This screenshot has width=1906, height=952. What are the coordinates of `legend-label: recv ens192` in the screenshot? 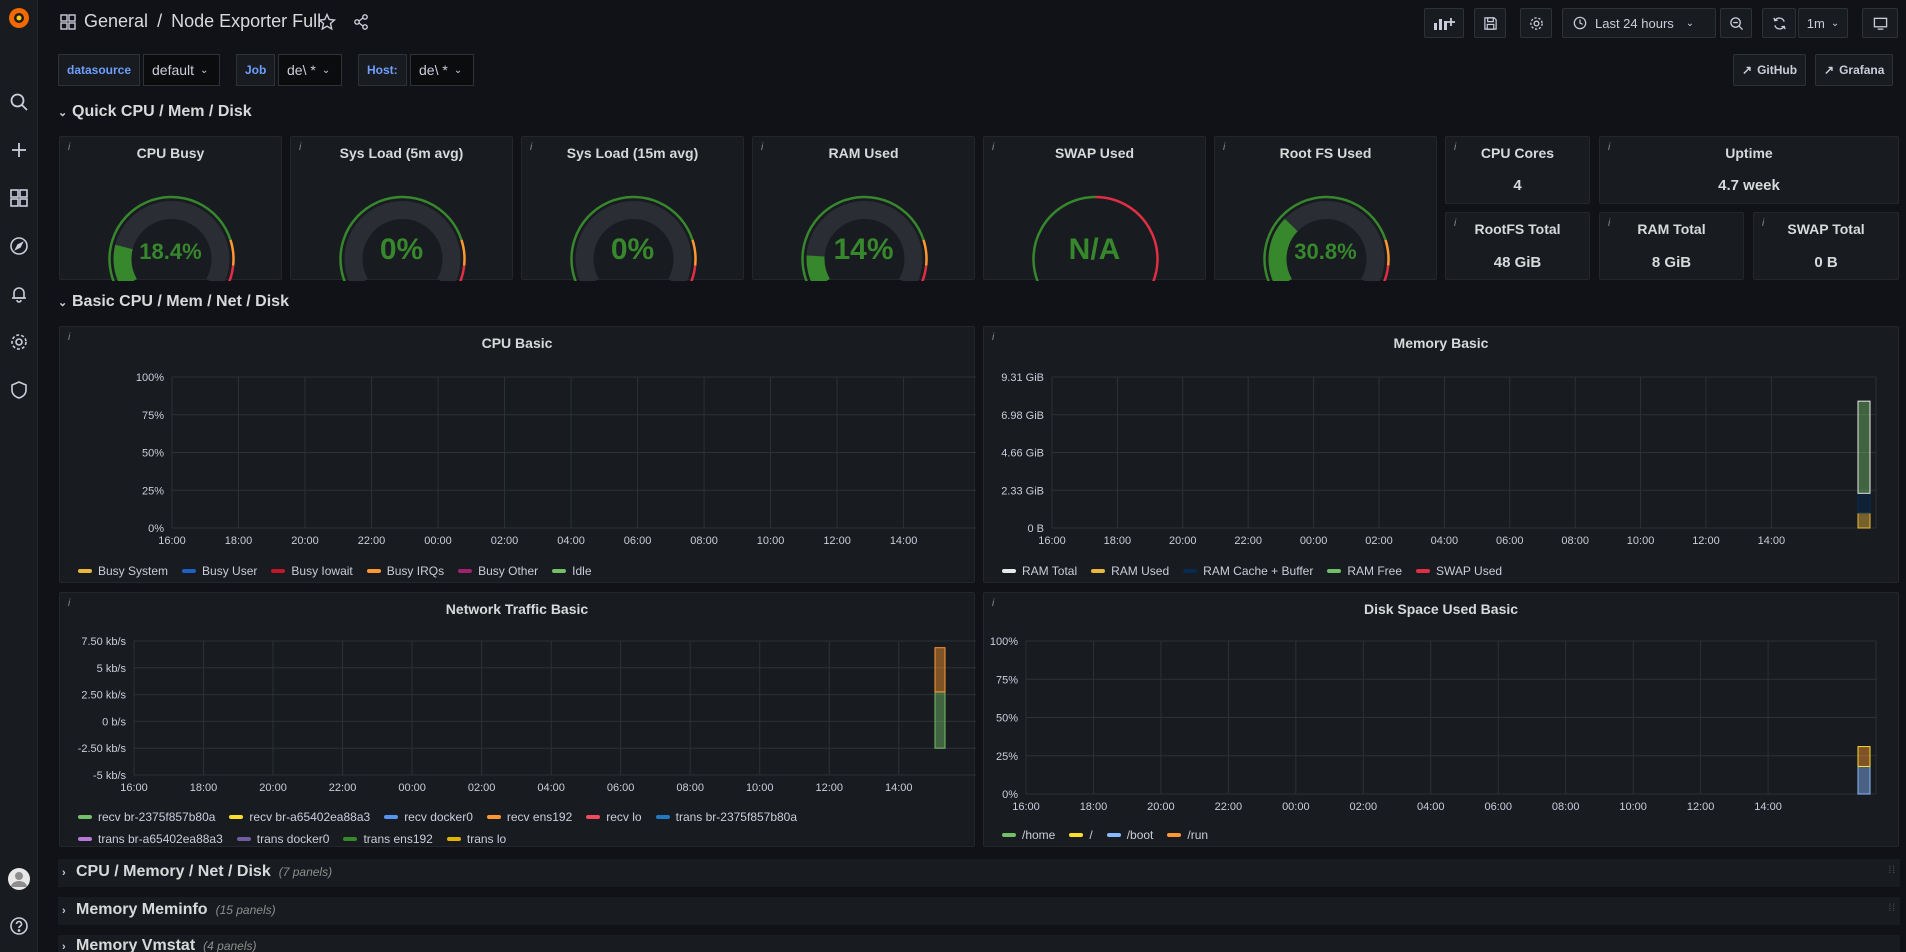 It's located at (539, 817).